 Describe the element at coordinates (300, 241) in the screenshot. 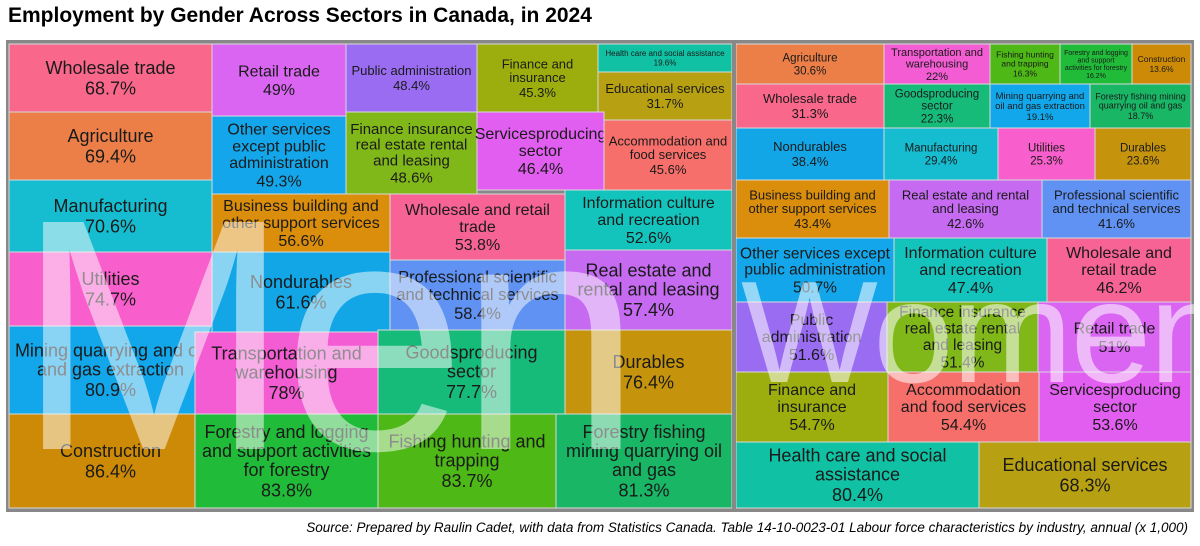

I see `treemap-value-men-business-building-and-other-support-services: 56.6%` at that location.